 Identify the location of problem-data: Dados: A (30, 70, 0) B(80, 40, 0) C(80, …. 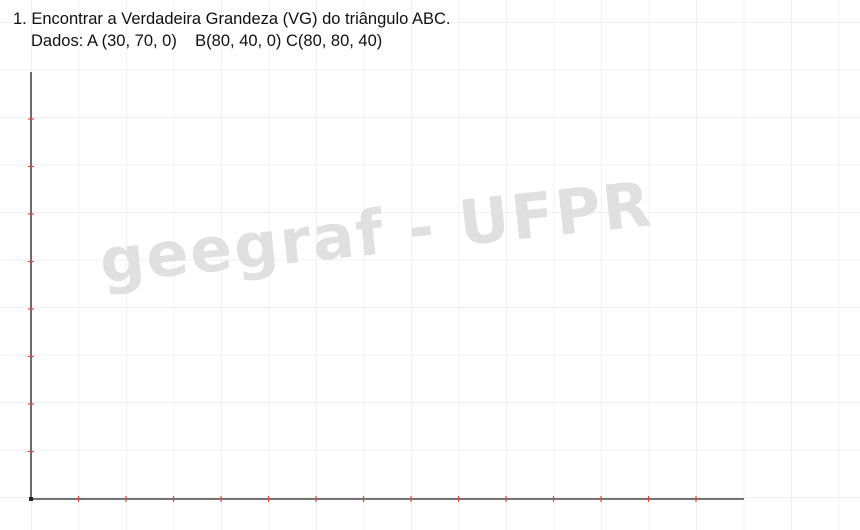
(207, 41).